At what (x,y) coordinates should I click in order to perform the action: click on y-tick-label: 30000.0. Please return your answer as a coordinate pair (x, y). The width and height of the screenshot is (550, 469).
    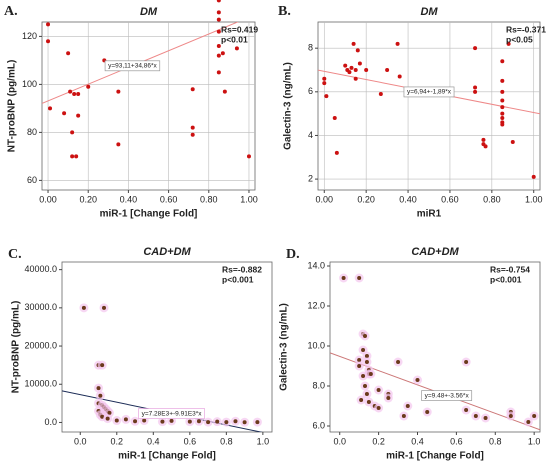
    Looking at the image, I should click on (40, 307).